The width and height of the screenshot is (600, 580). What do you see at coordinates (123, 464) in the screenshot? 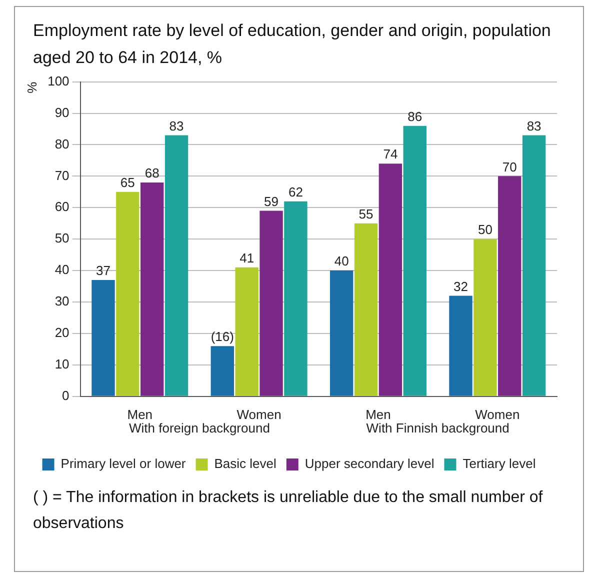
I see `legend-label: Primary level or lower` at bounding box center [123, 464].